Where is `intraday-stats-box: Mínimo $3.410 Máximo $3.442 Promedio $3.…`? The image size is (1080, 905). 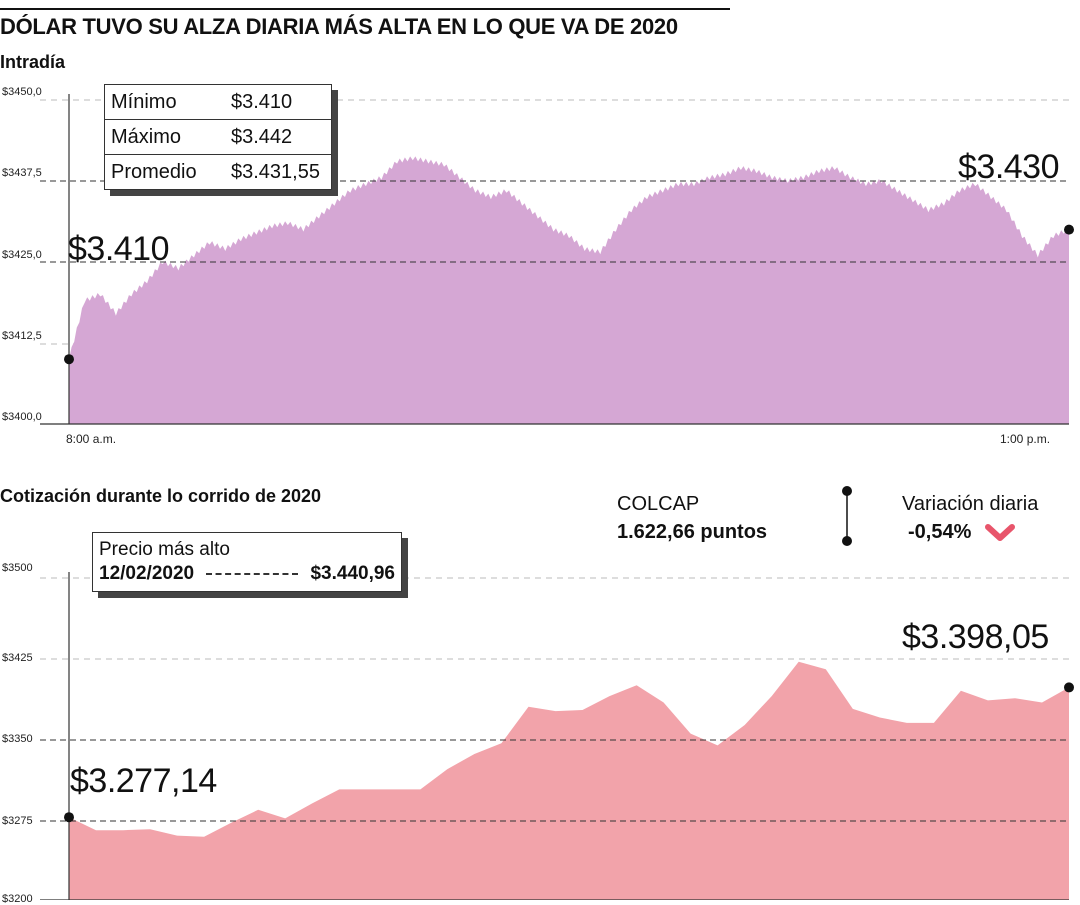 intraday-stats-box: Mínimo $3.410 Máximo $3.442 Promedio $3.… is located at coordinates (218, 137).